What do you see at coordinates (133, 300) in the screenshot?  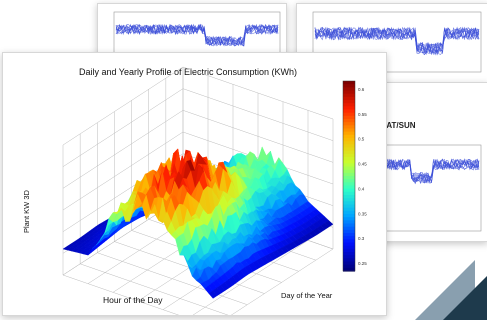 I see `x-axis-label: Hour of the Day` at bounding box center [133, 300].